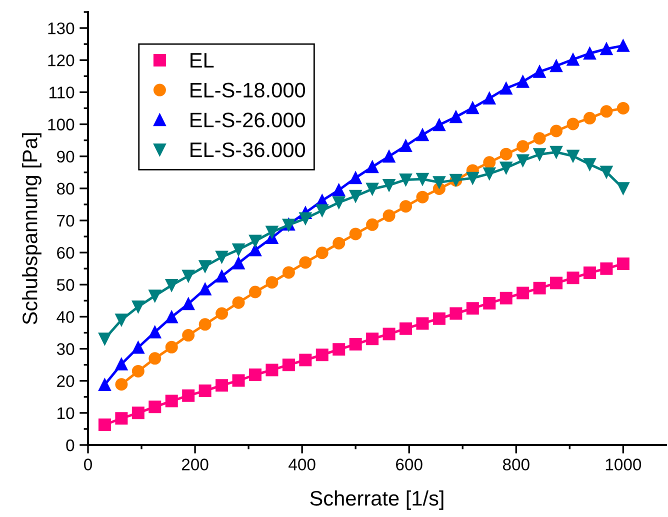  What do you see at coordinates (61, 124) in the screenshot?
I see `y-tick-label: 100` at bounding box center [61, 124].